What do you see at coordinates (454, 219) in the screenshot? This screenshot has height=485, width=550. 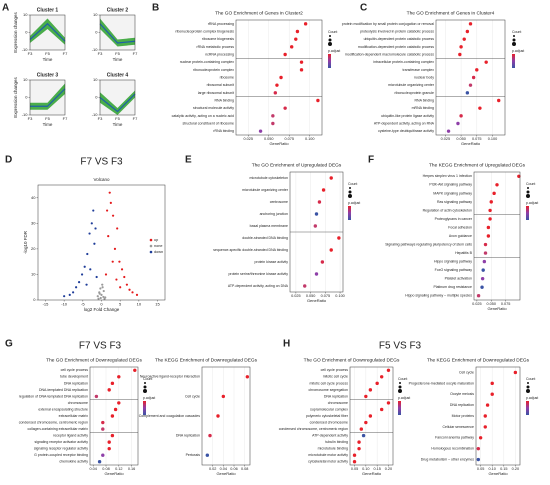 I see `term-label: Proteoglycans in cancer` at bounding box center [454, 219].